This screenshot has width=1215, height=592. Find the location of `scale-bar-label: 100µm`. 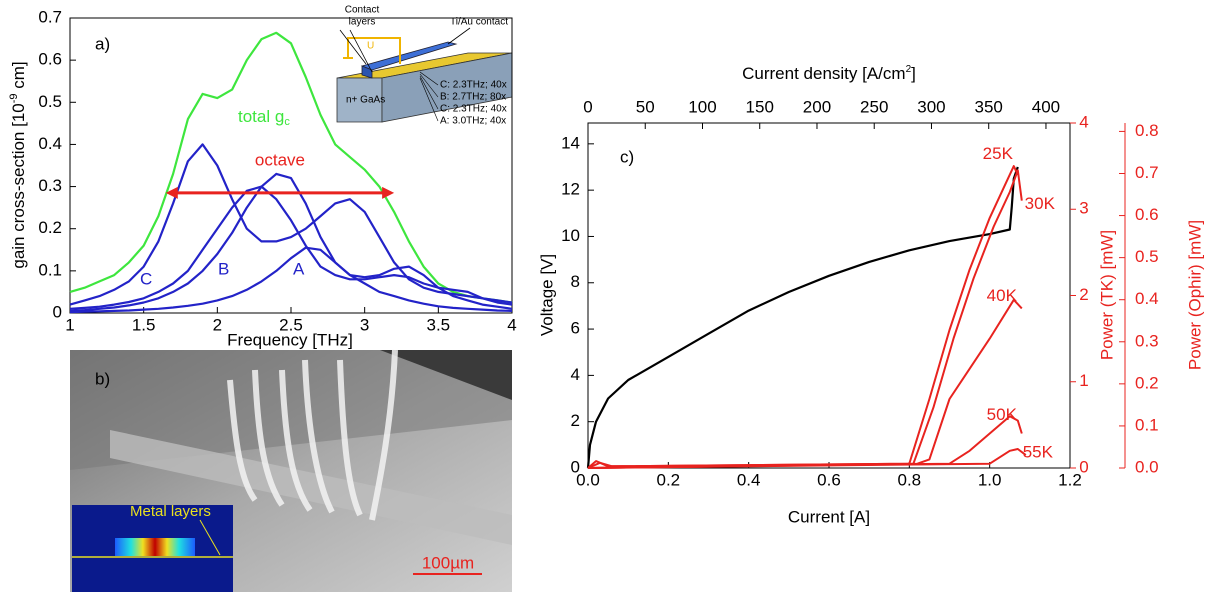

scale-bar-label: 100µm is located at coordinates (448, 562).